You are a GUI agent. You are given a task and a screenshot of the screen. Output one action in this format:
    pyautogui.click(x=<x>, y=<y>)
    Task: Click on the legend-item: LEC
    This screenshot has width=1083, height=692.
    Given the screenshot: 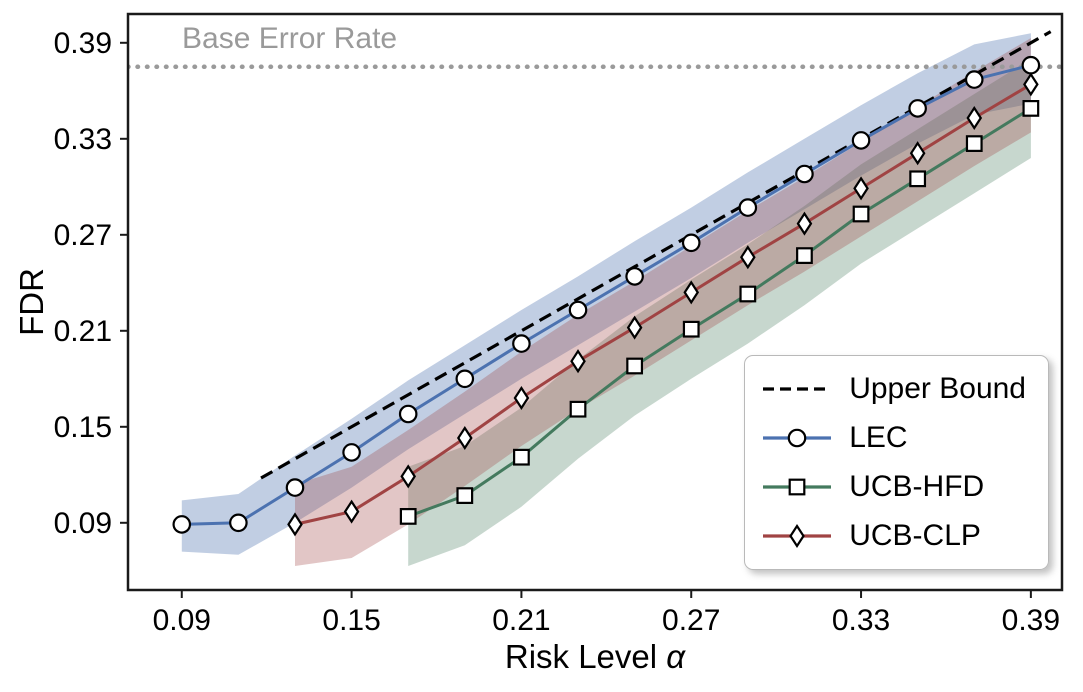 What is the action you would take?
    pyautogui.click(x=893, y=438)
    